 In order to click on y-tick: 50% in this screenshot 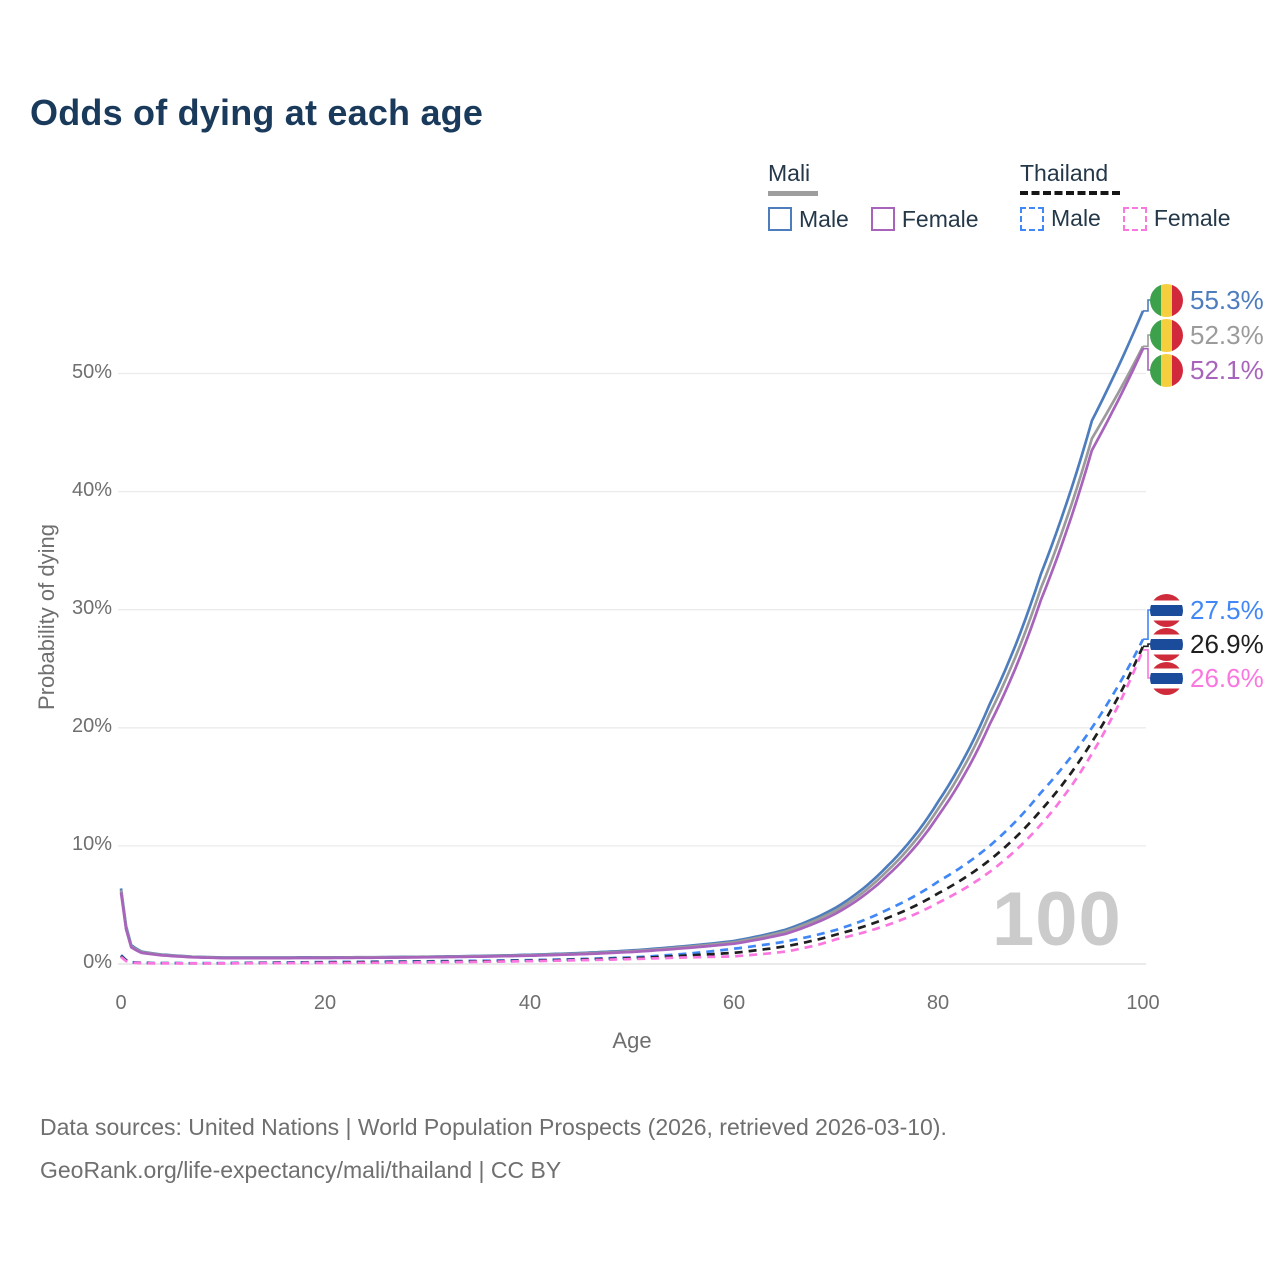, I will do `click(91, 372)`.